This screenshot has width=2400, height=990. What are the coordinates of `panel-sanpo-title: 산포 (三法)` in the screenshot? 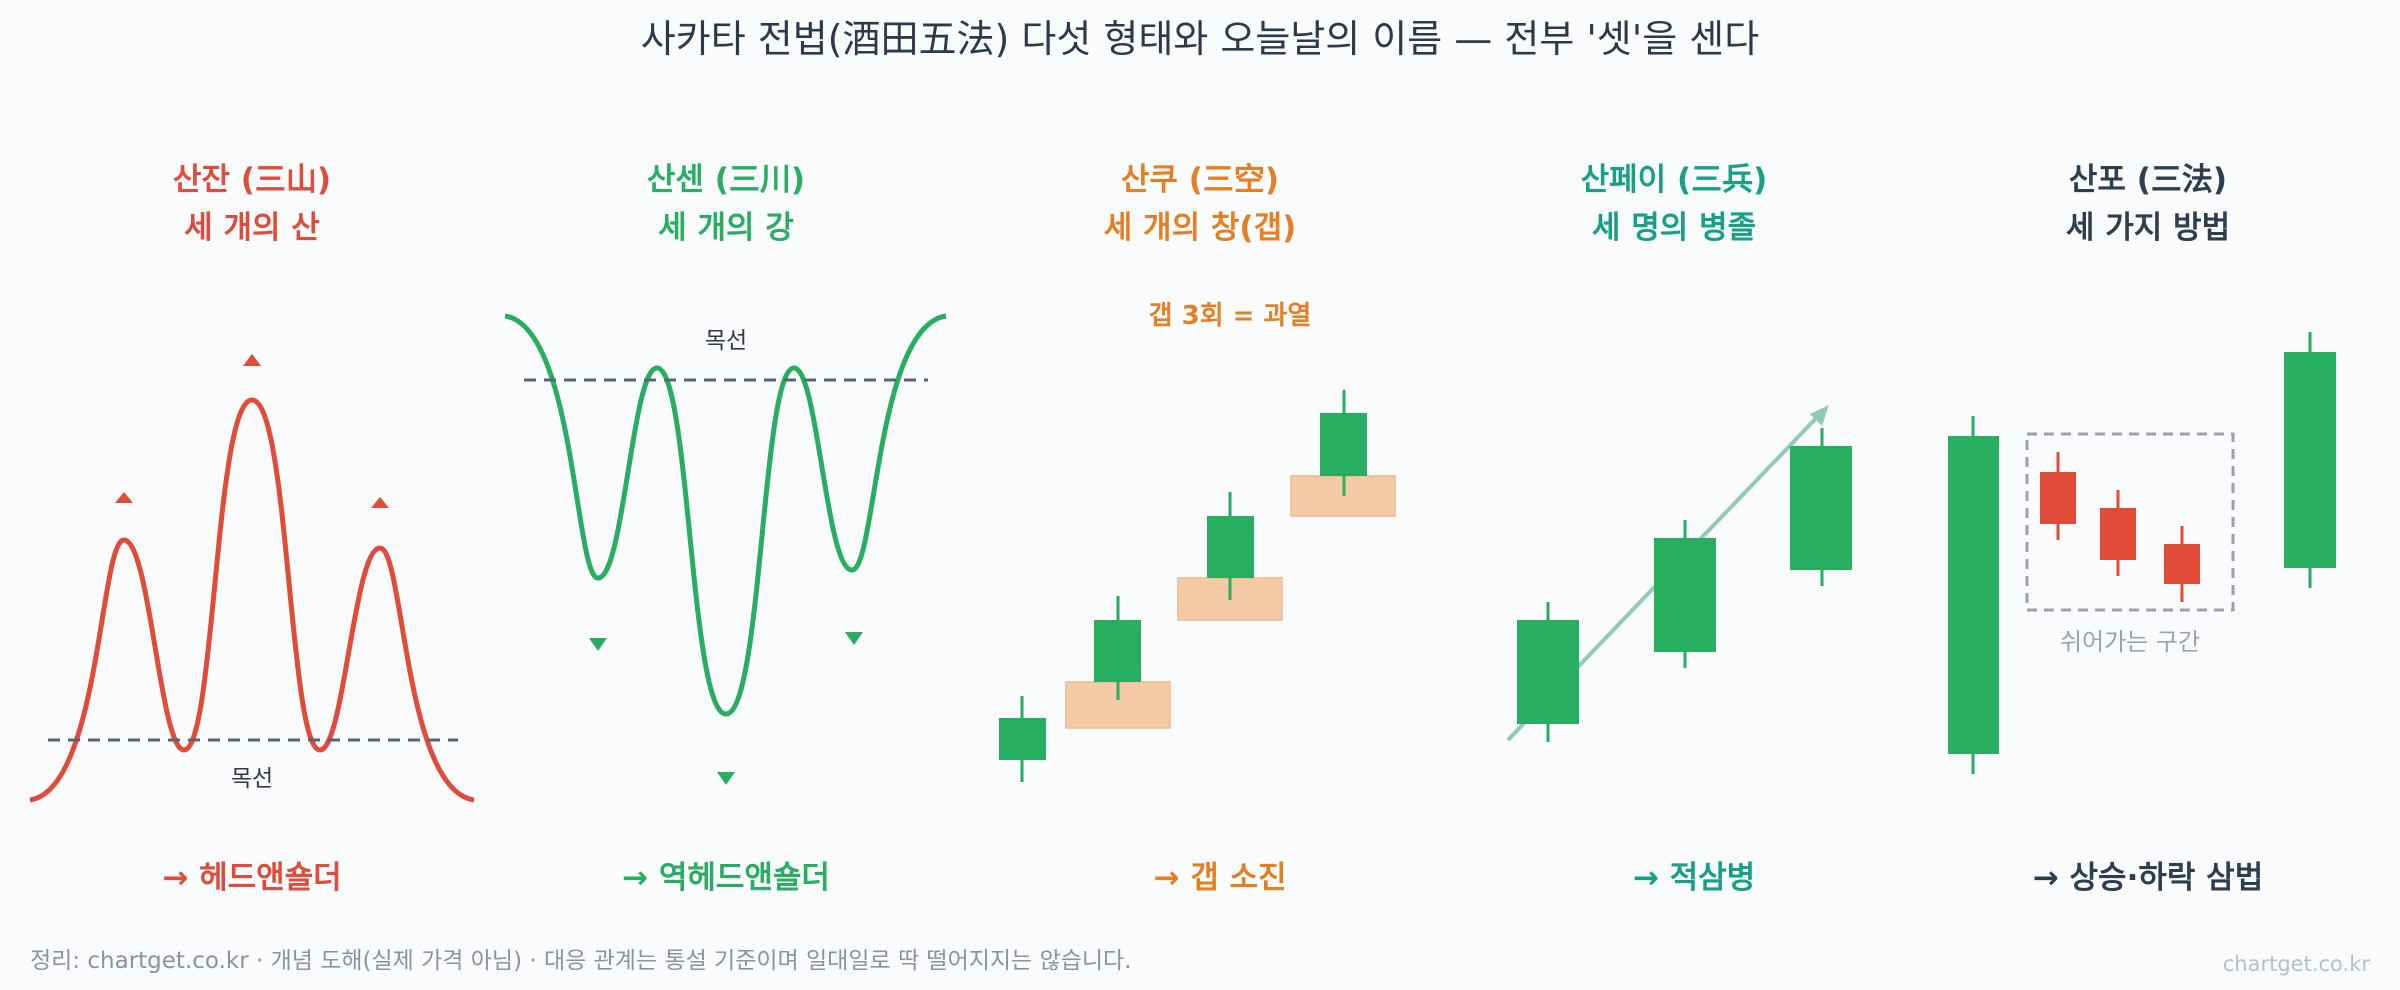 It's located at (2148, 180).